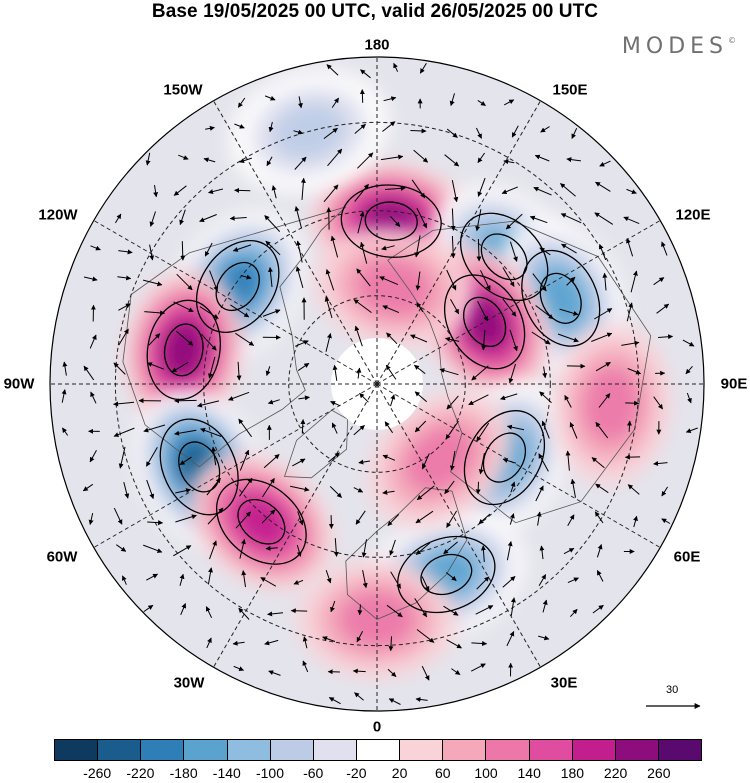 The height and width of the screenshot is (783, 750). I want to click on brand-text: MODES, so click(674, 46).